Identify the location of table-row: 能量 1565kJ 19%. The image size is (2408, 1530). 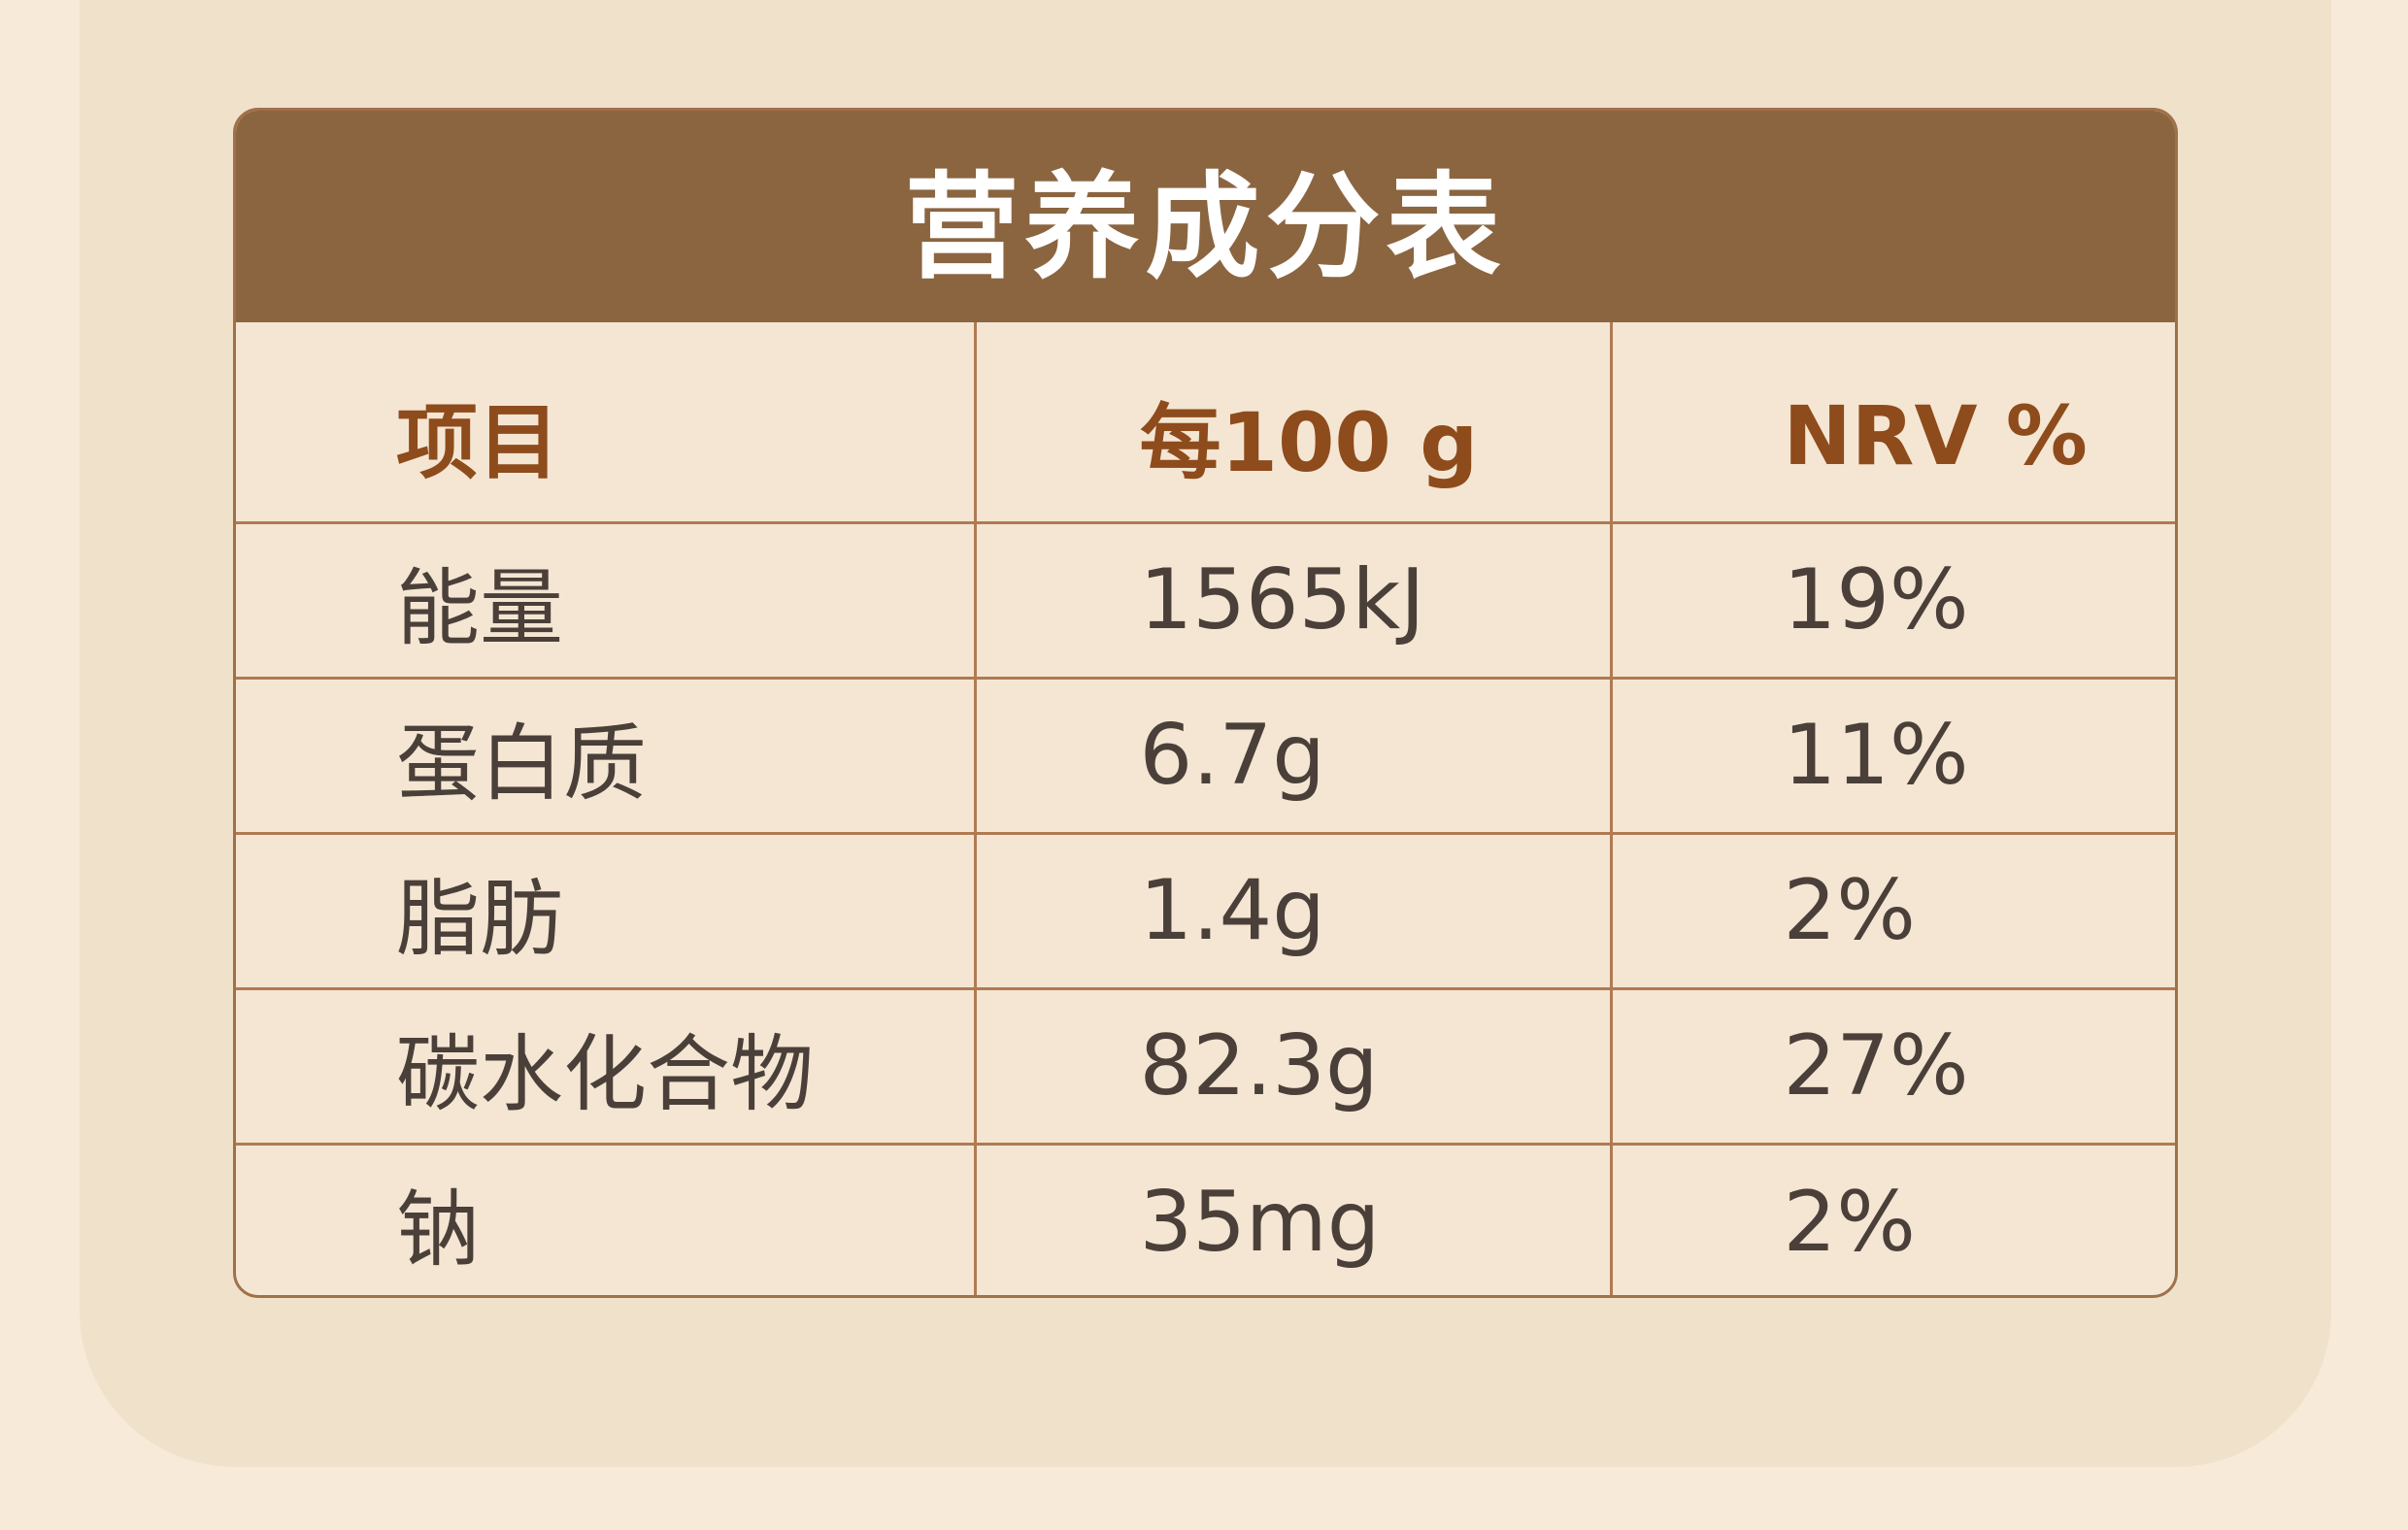
(1205, 601).